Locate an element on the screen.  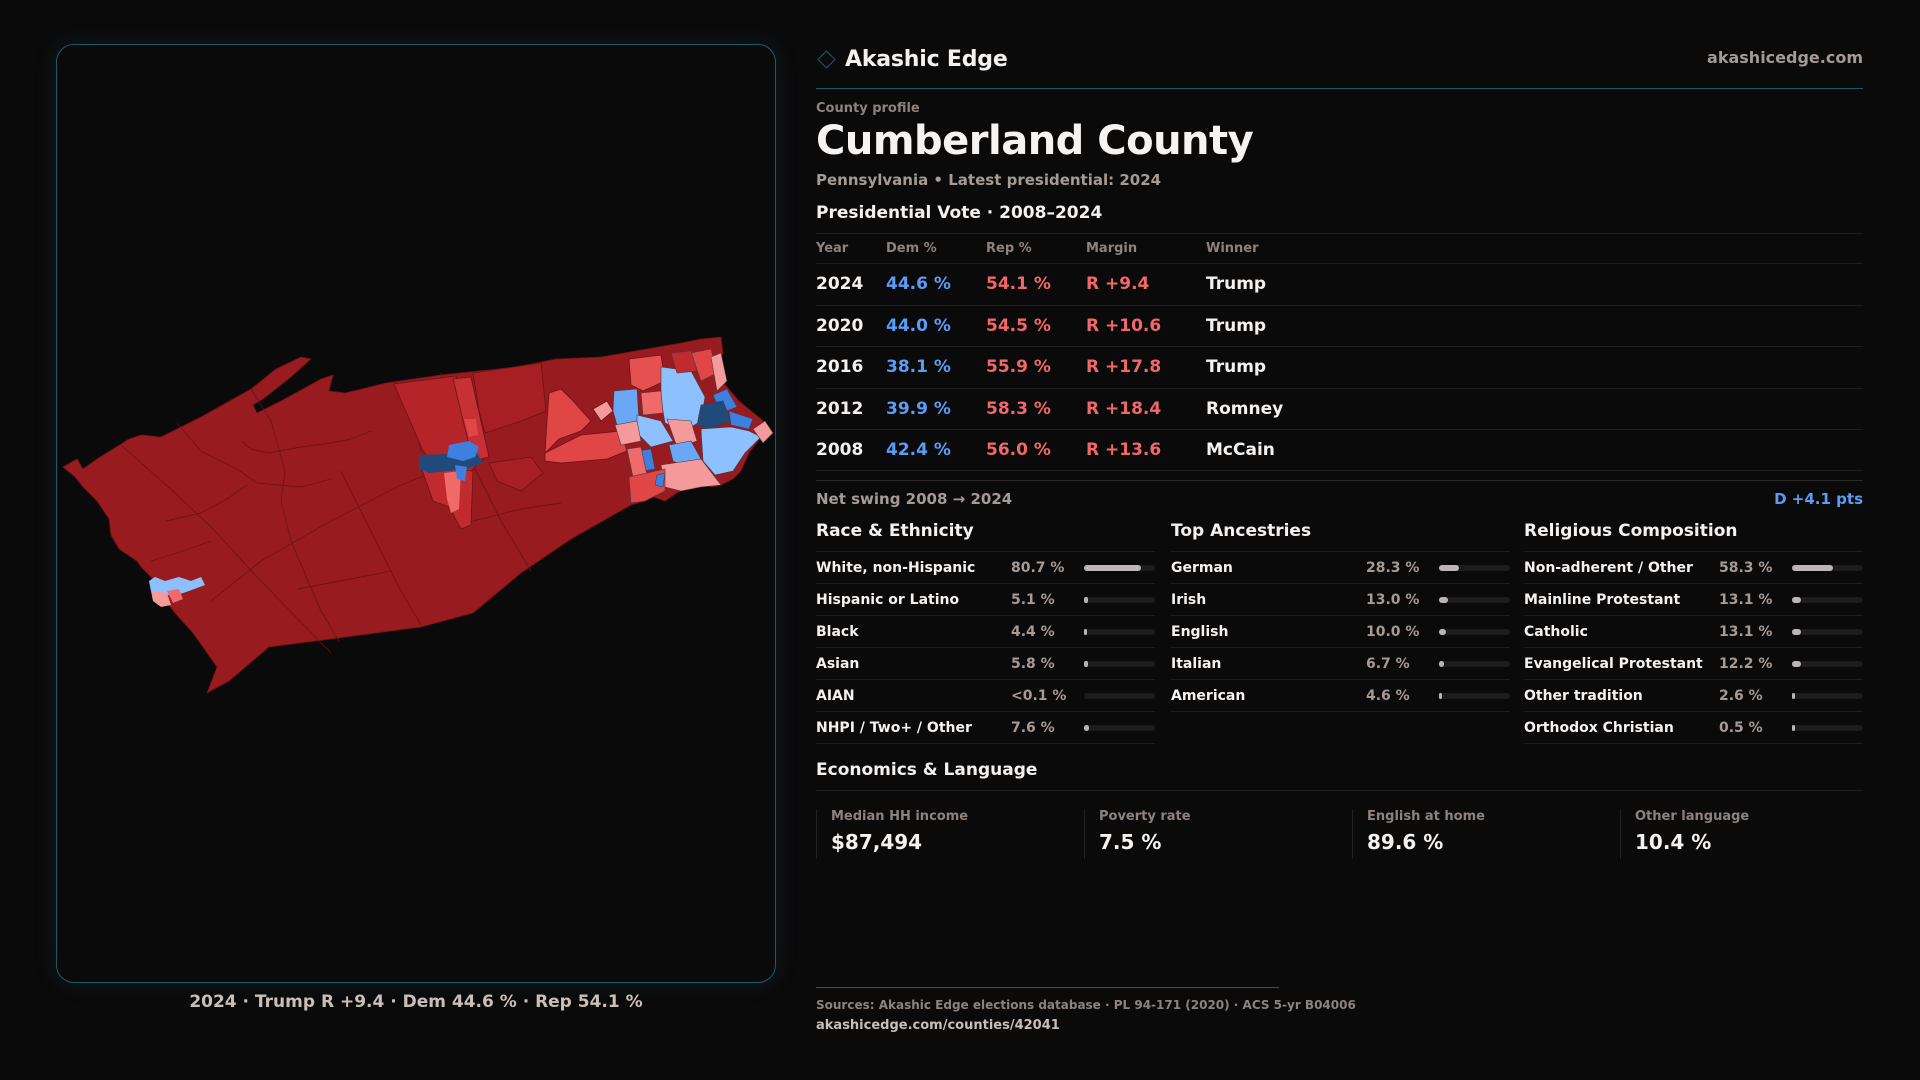
cell-year: 2016 is located at coordinates (840, 367).